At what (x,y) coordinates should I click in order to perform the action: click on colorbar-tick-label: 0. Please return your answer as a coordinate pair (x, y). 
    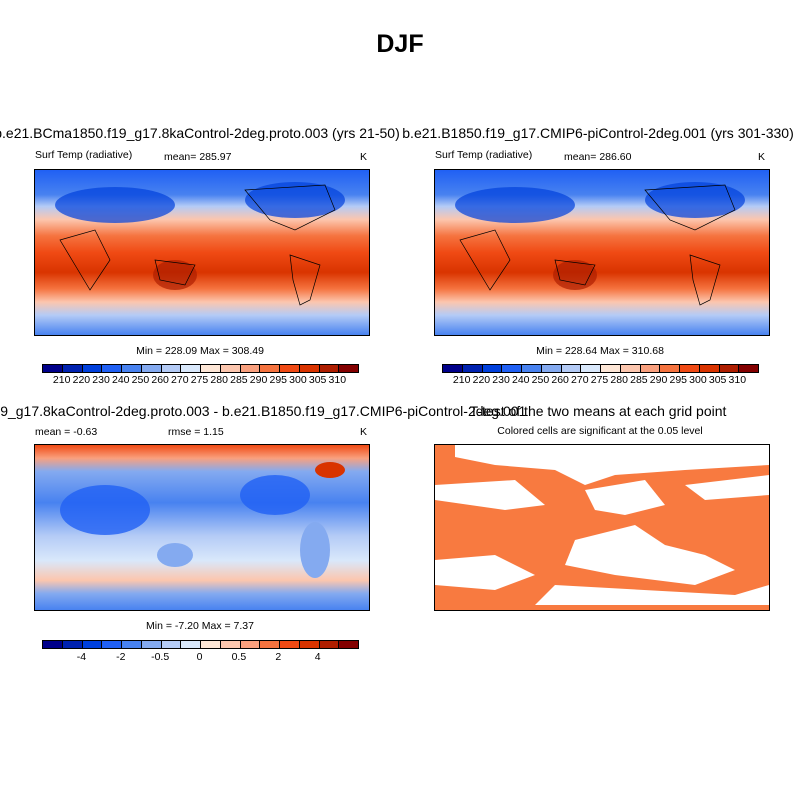
    Looking at the image, I should click on (199, 657).